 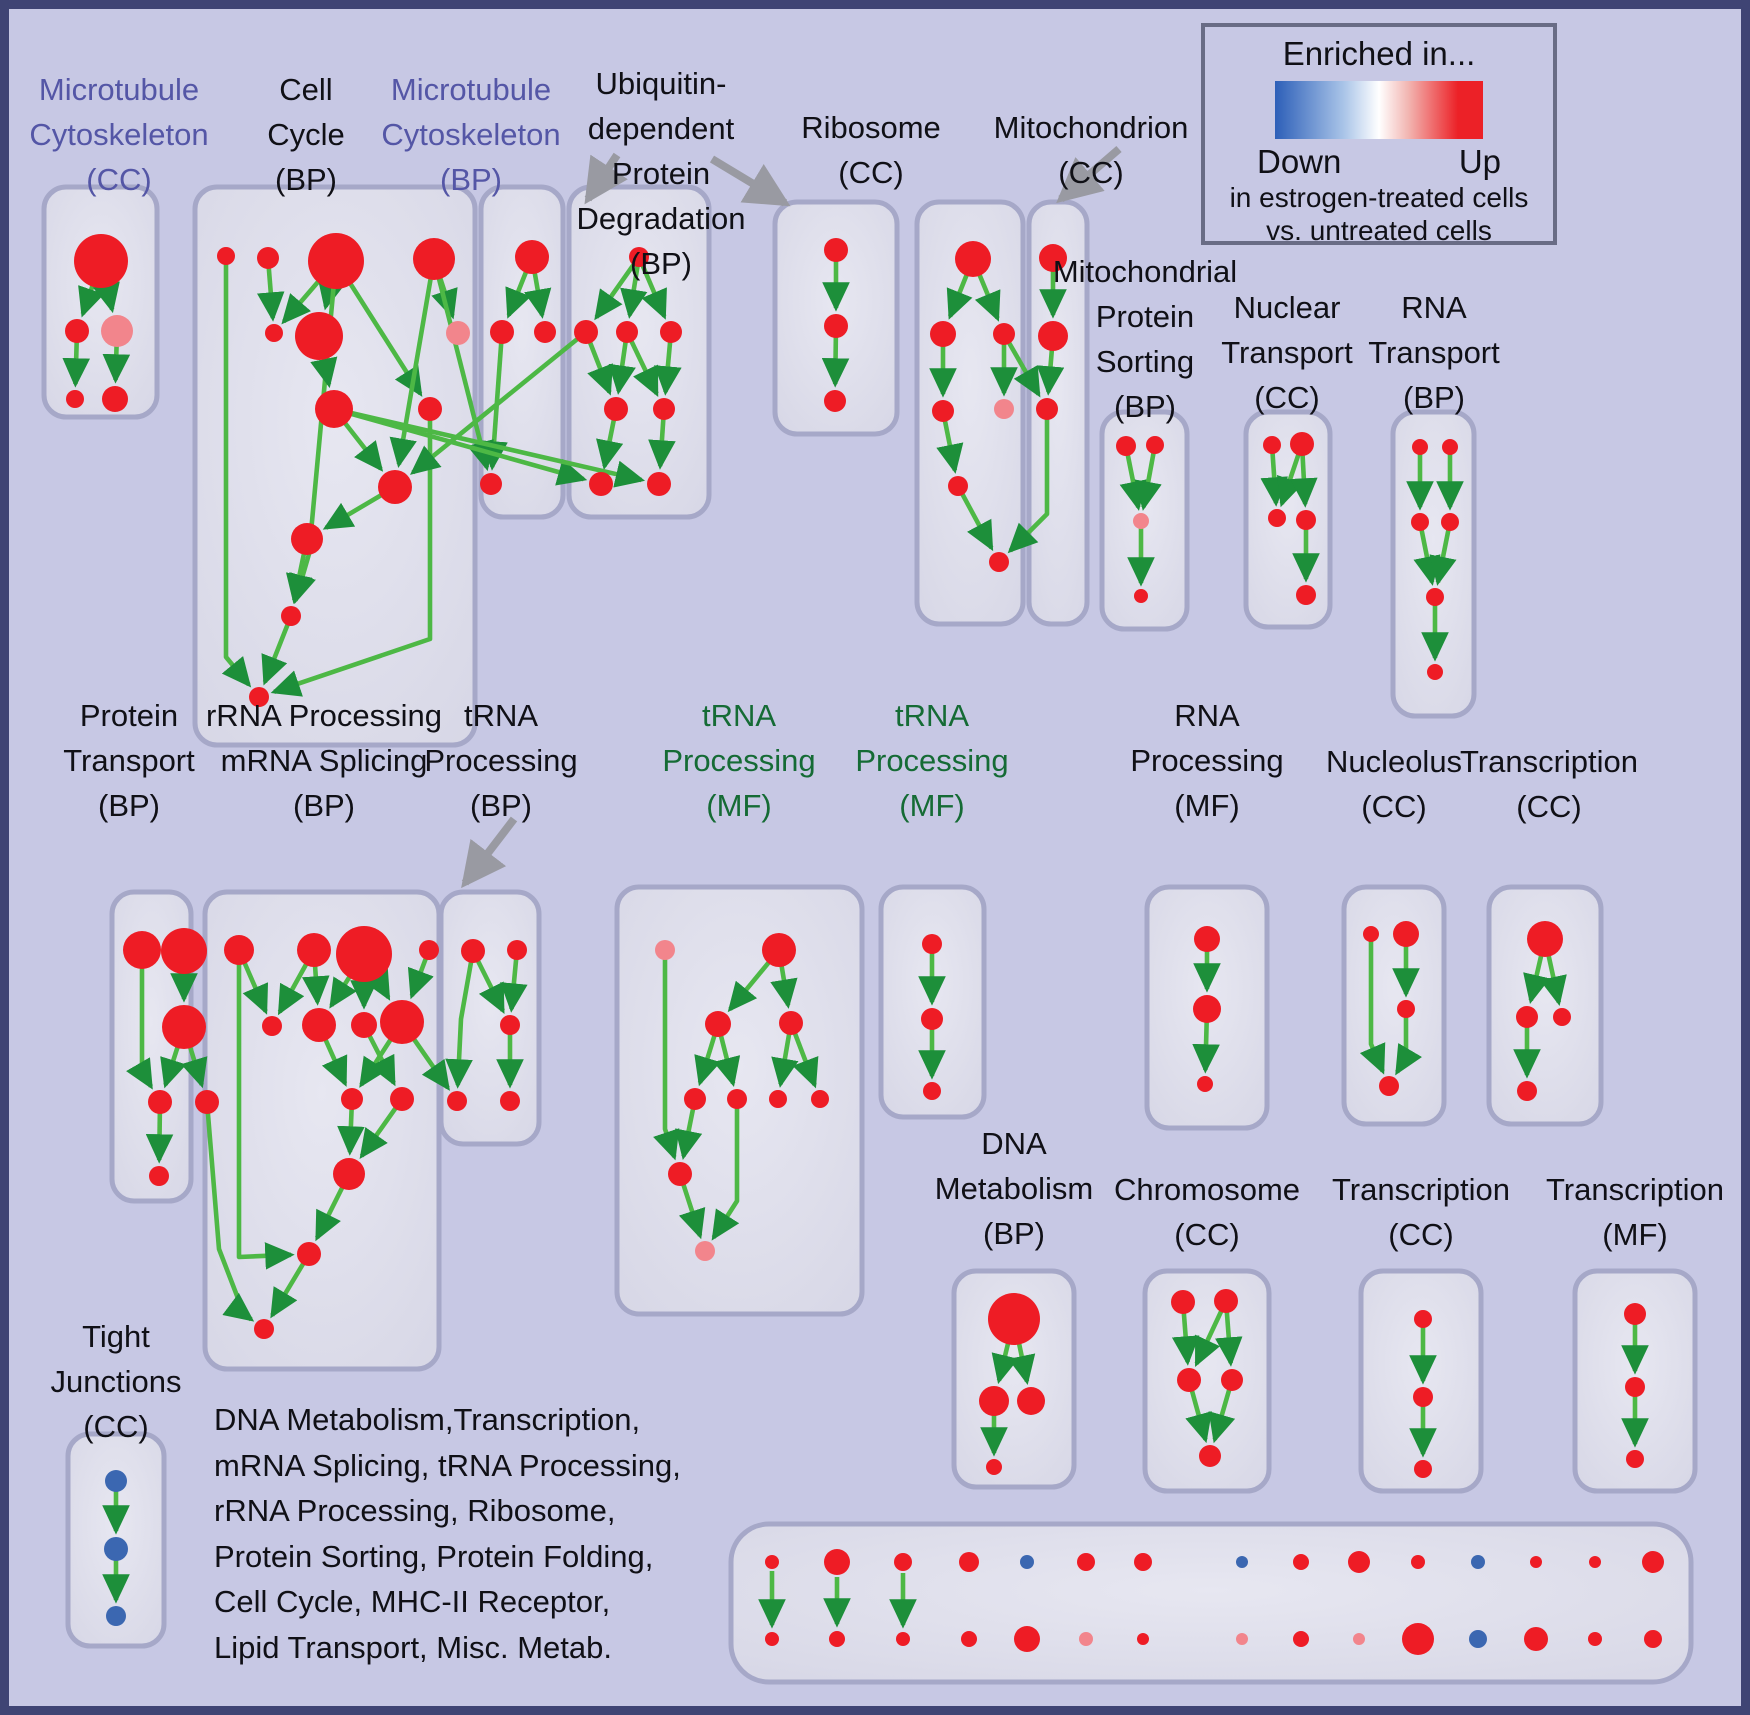 I want to click on go-term-node-V1, so click(x=836, y=250).